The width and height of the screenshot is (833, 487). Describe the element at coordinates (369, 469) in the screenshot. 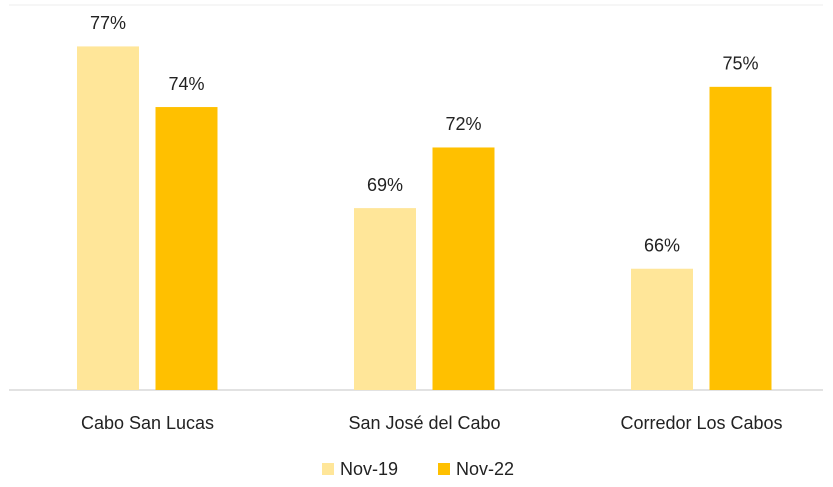

I see `legend-label: Nov-19` at that location.